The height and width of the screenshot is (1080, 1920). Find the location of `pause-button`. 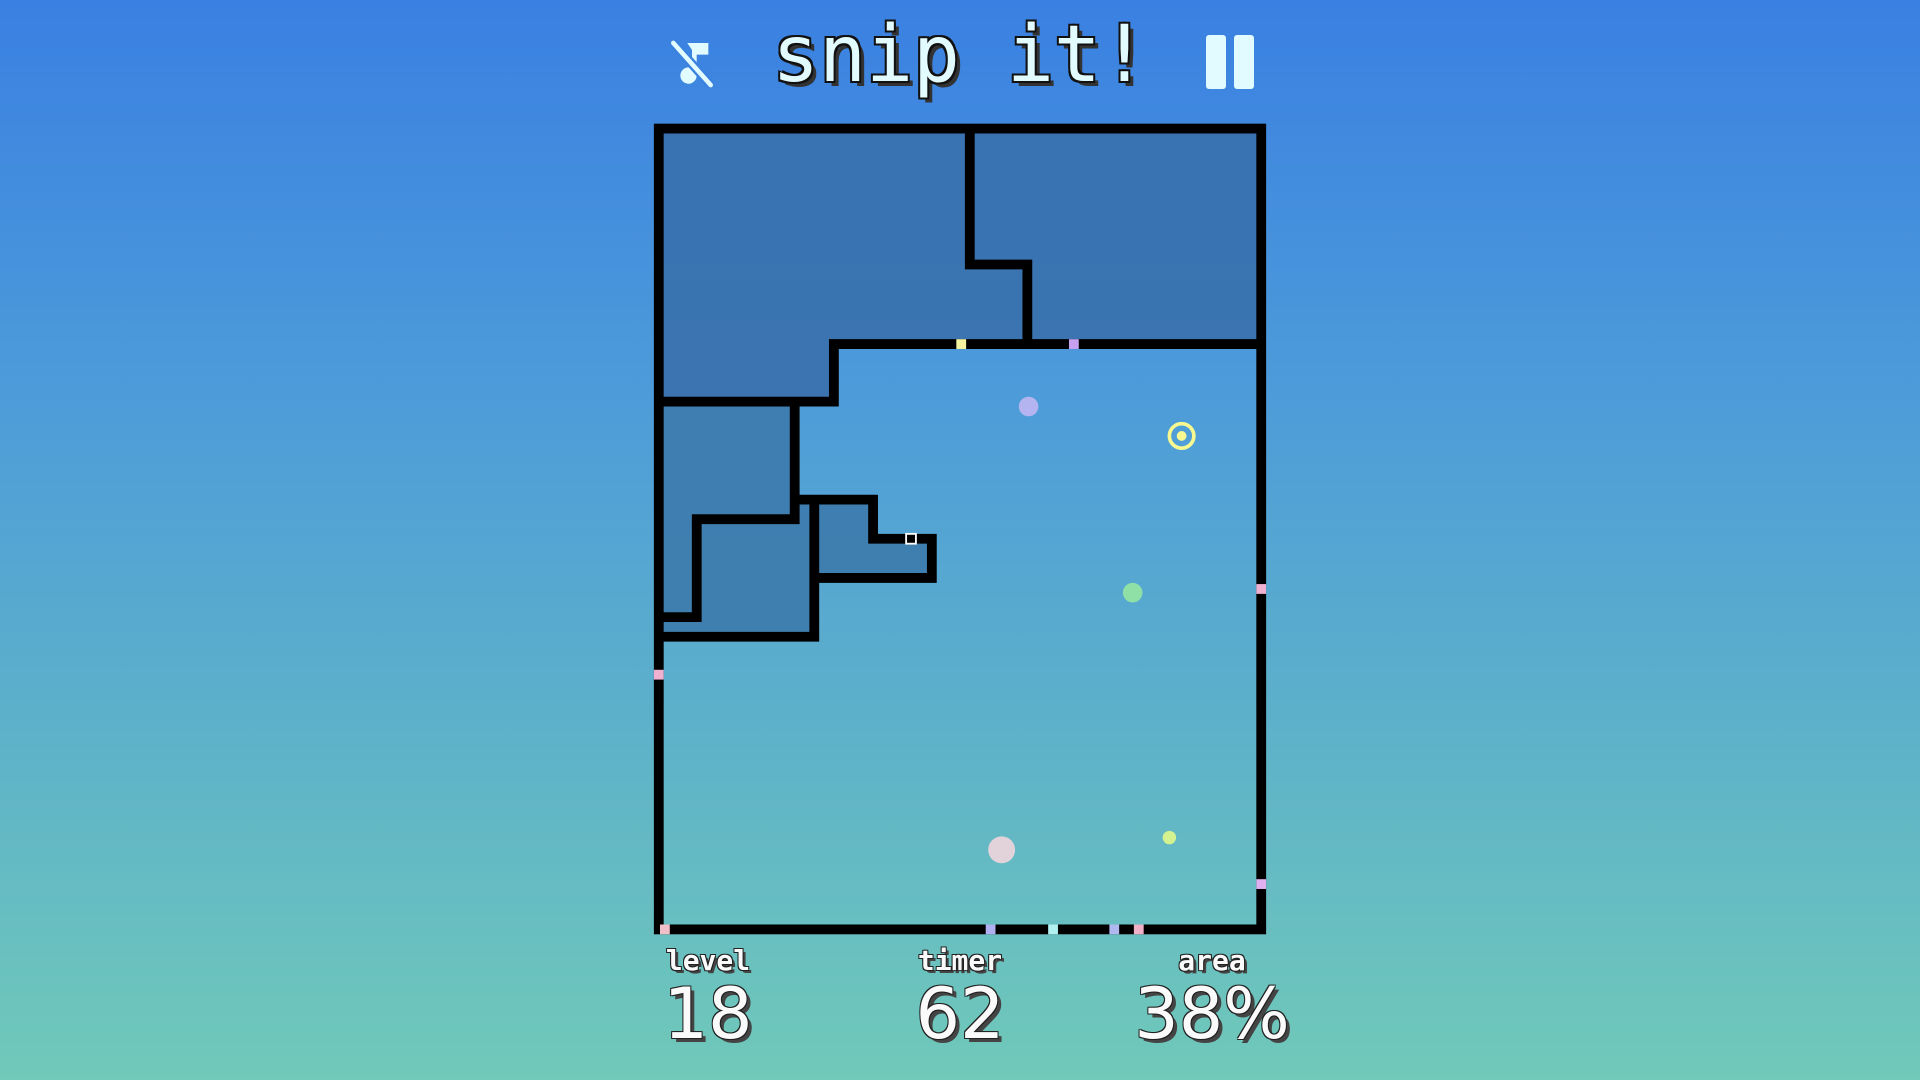

pause-button is located at coordinates (1231, 62).